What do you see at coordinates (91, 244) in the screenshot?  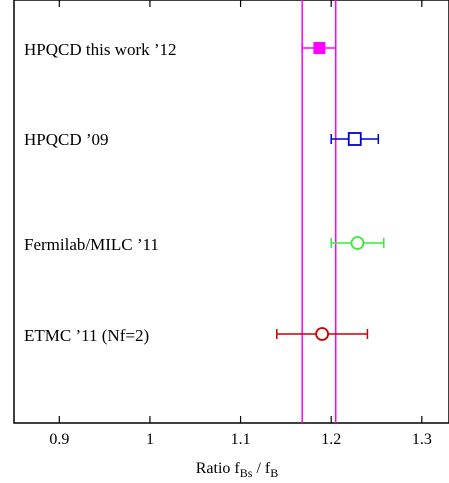 I see `point-label: Fermilab/MILC ’11` at bounding box center [91, 244].